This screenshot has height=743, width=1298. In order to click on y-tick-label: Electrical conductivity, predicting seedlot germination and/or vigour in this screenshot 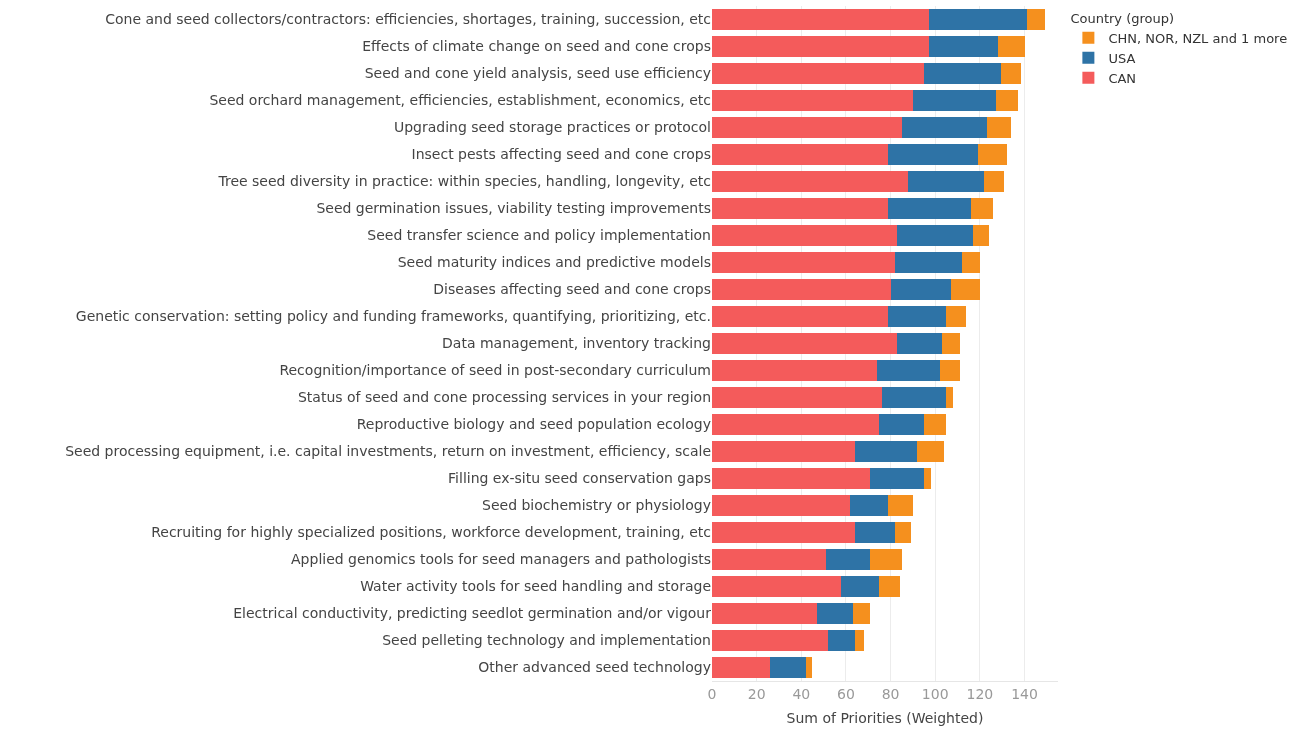, I will do `click(472, 613)`.